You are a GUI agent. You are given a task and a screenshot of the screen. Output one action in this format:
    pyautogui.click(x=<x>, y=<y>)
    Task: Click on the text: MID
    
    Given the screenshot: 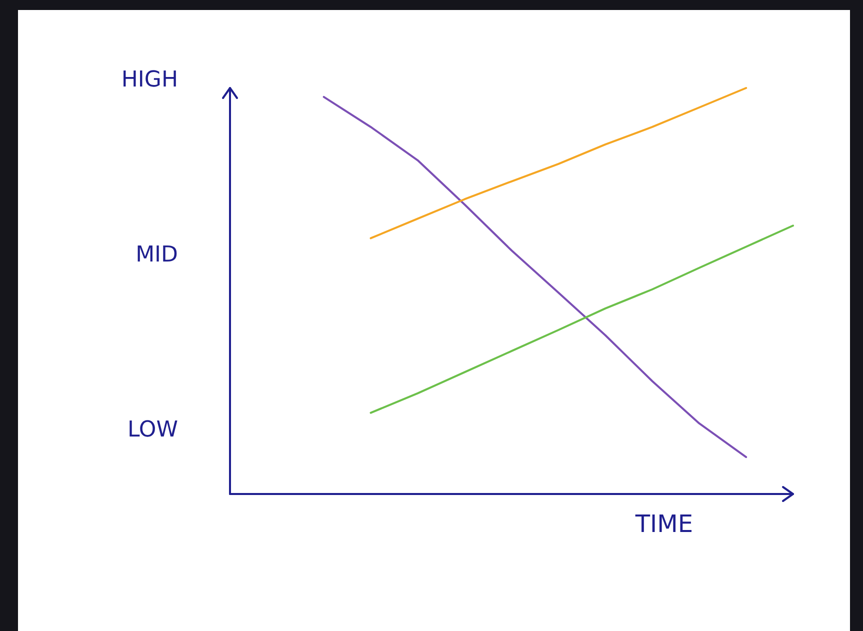 What is the action you would take?
    pyautogui.click(x=157, y=255)
    